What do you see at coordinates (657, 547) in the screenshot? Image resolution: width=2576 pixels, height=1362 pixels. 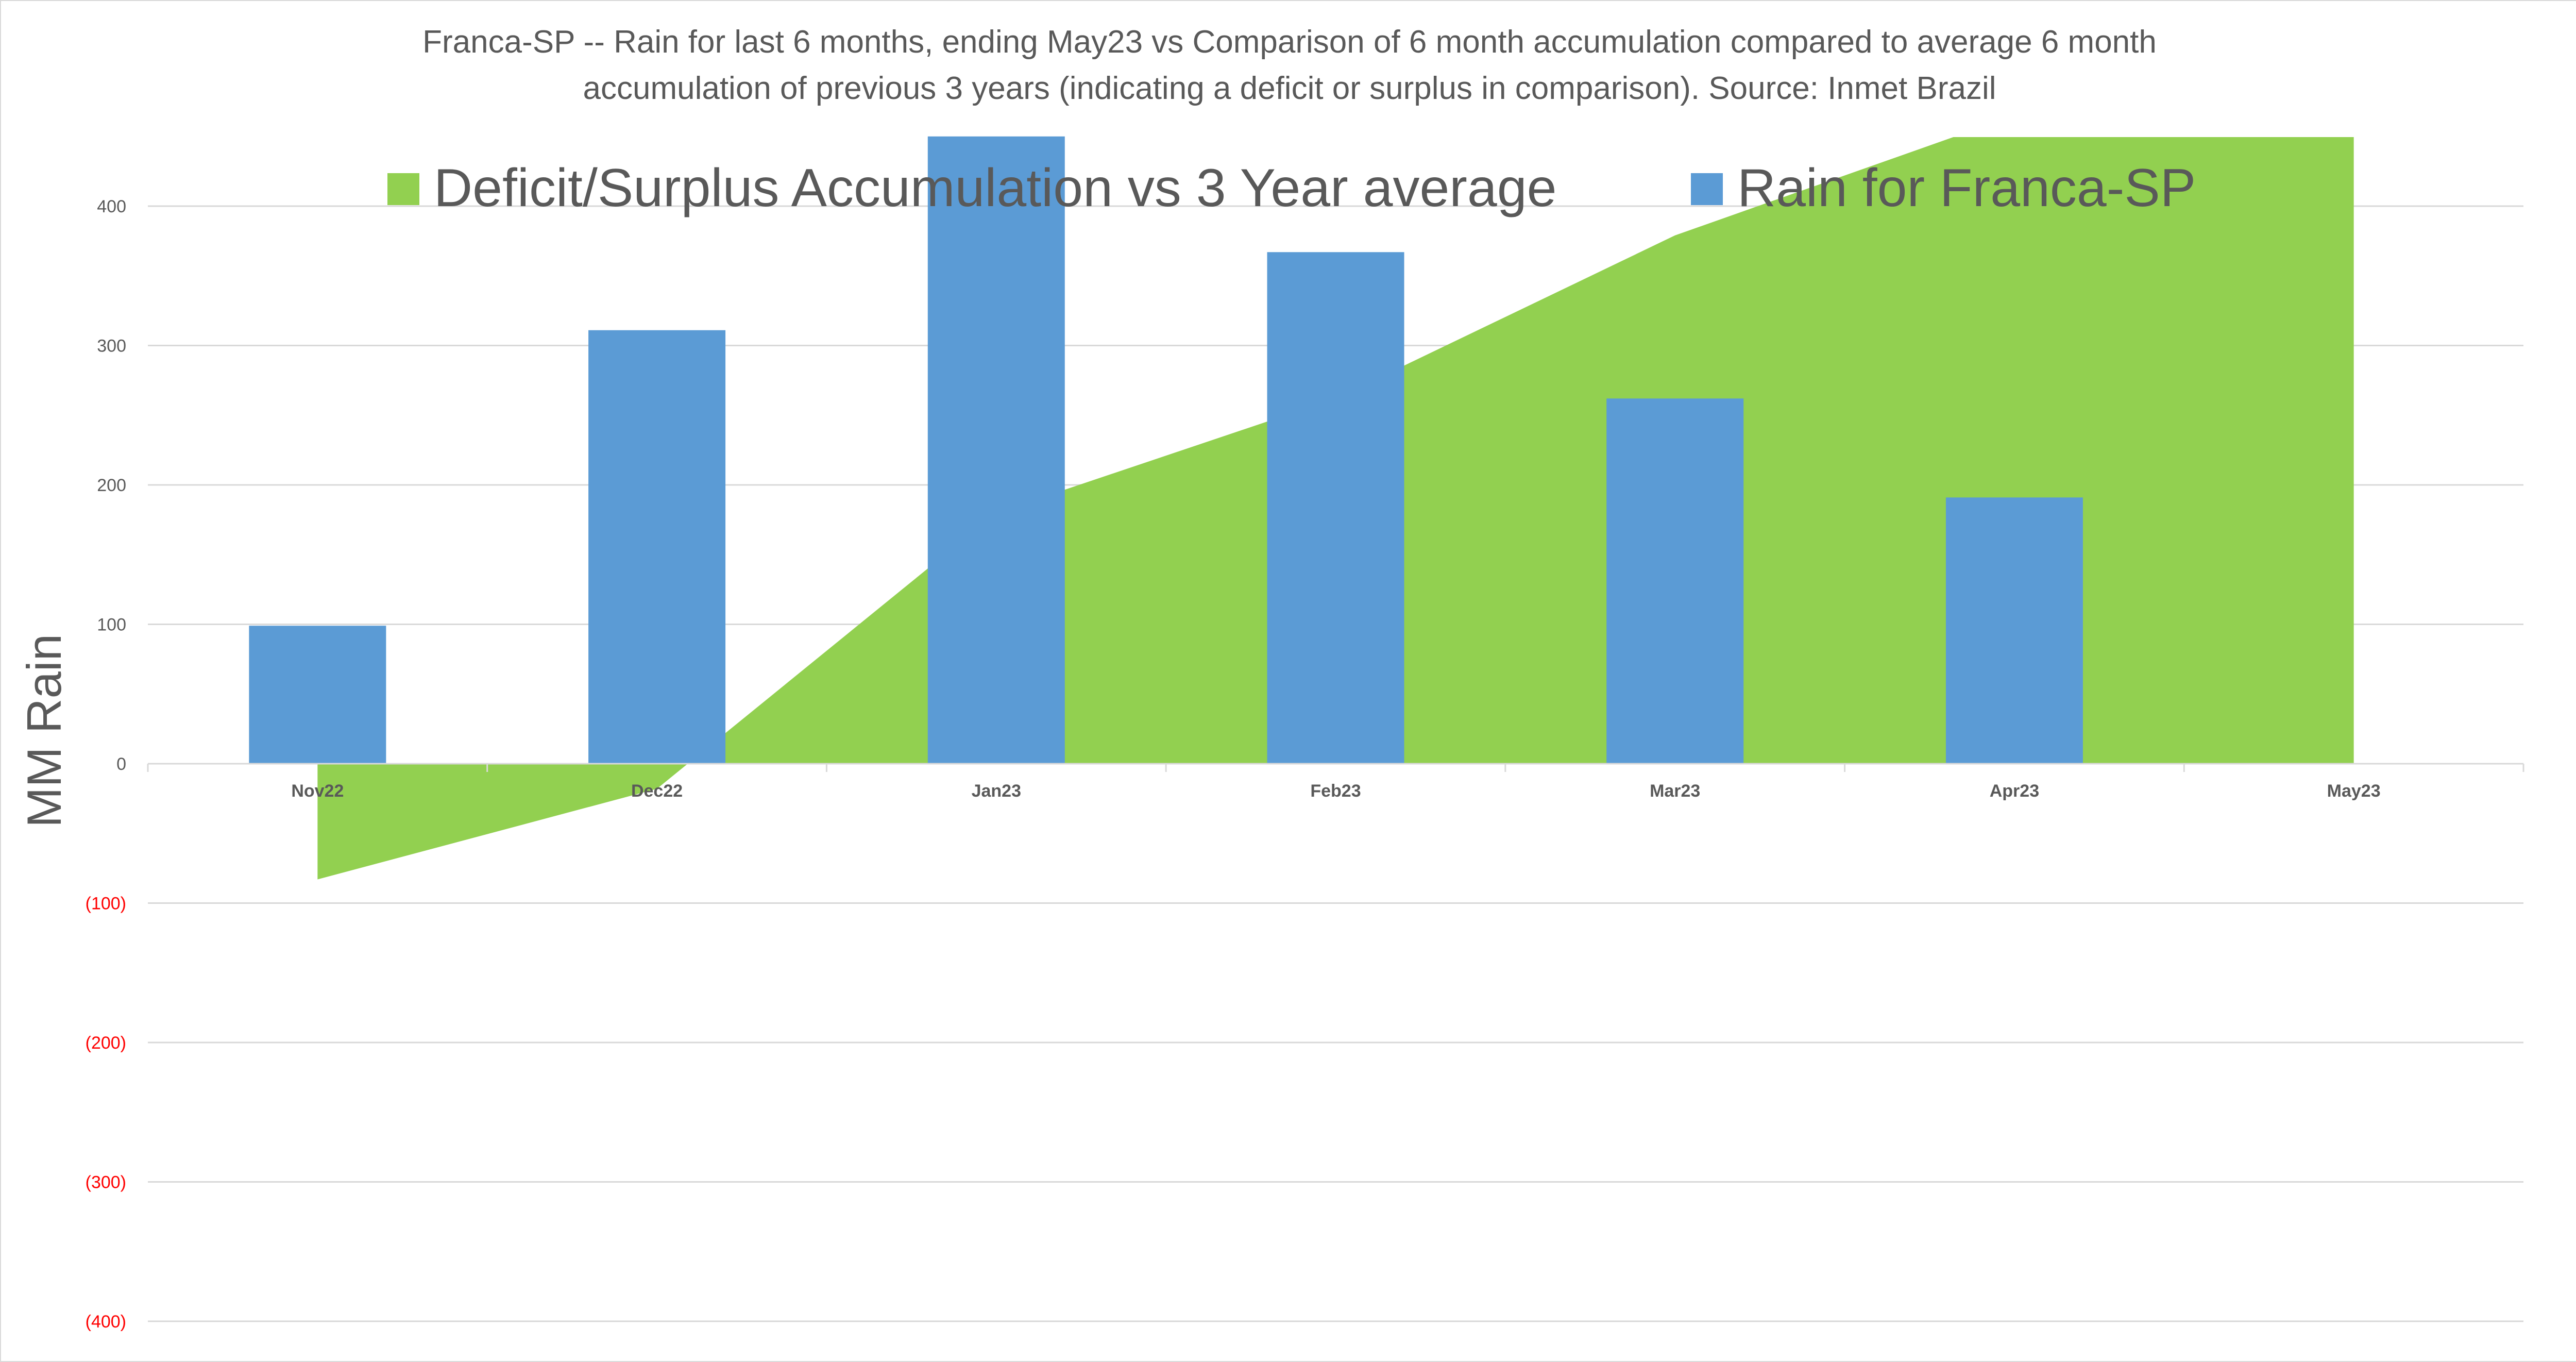 I see `bar-rain-dec22` at bounding box center [657, 547].